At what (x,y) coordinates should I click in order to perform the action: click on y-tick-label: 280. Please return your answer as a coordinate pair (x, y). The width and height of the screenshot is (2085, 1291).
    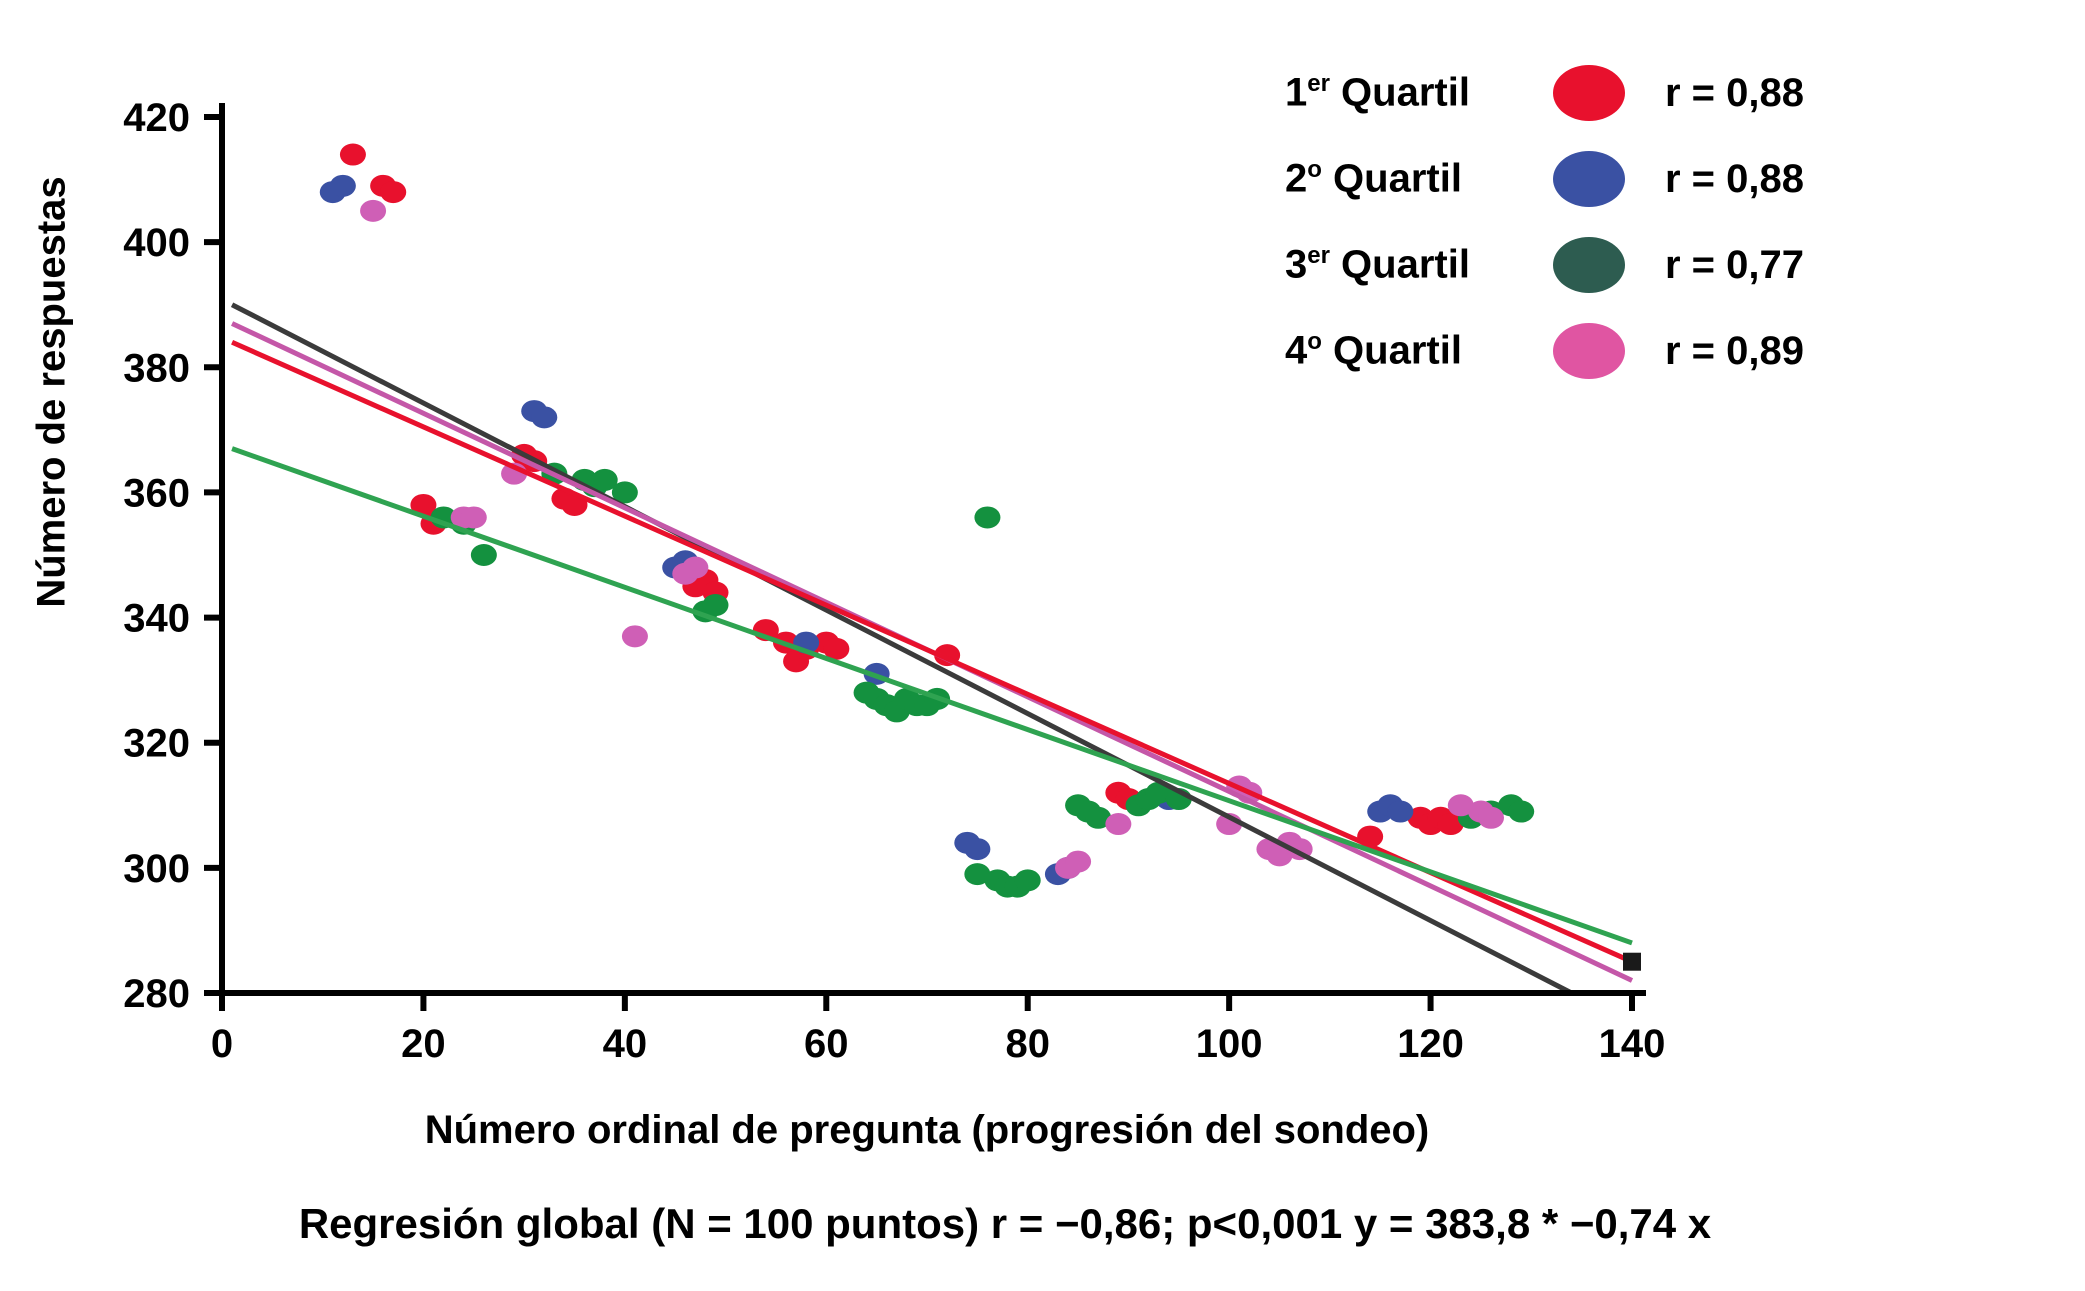
    Looking at the image, I should click on (156, 994).